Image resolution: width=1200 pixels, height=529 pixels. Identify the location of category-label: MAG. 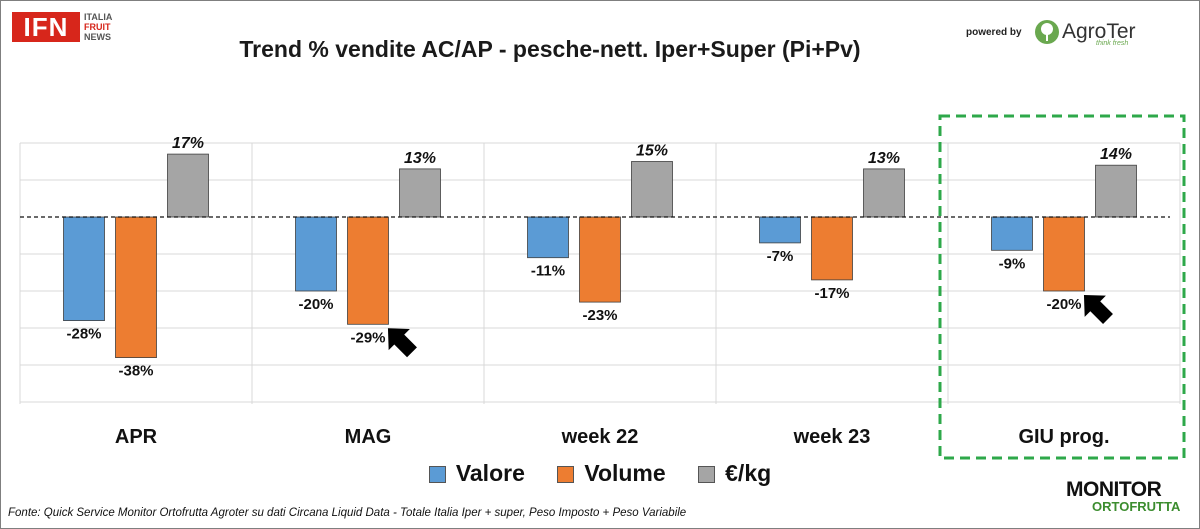
(368, 437).